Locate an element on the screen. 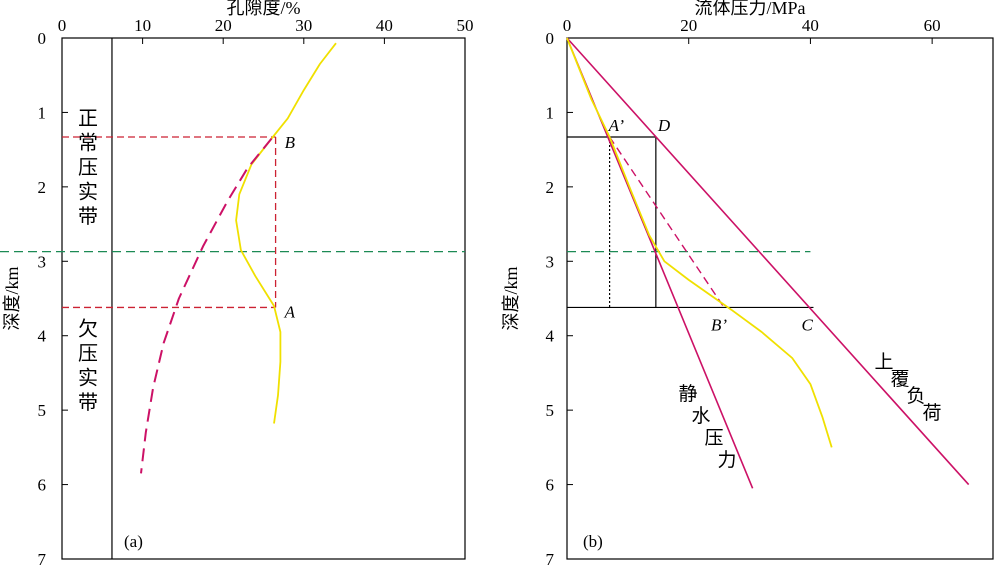  panel-b-y-tick-label: 3 is located at coordinates (550, 261).